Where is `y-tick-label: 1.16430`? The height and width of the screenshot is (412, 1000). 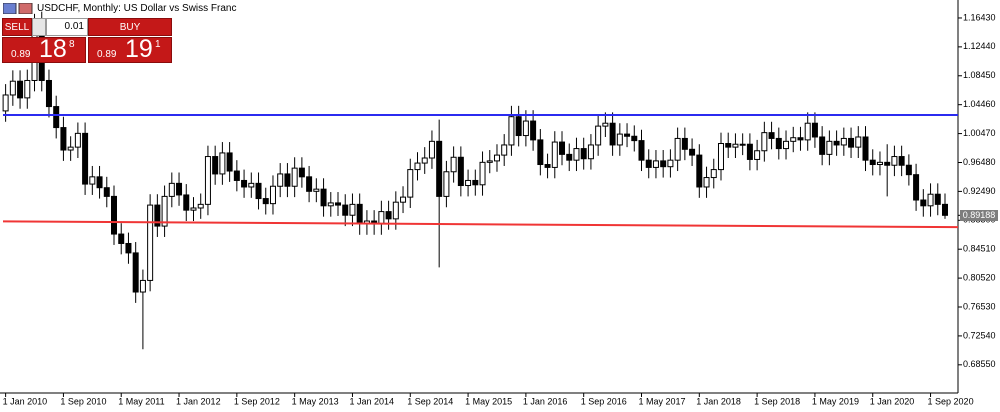
y-tick-label: 1.16430 is located at coordinates (979, 17).